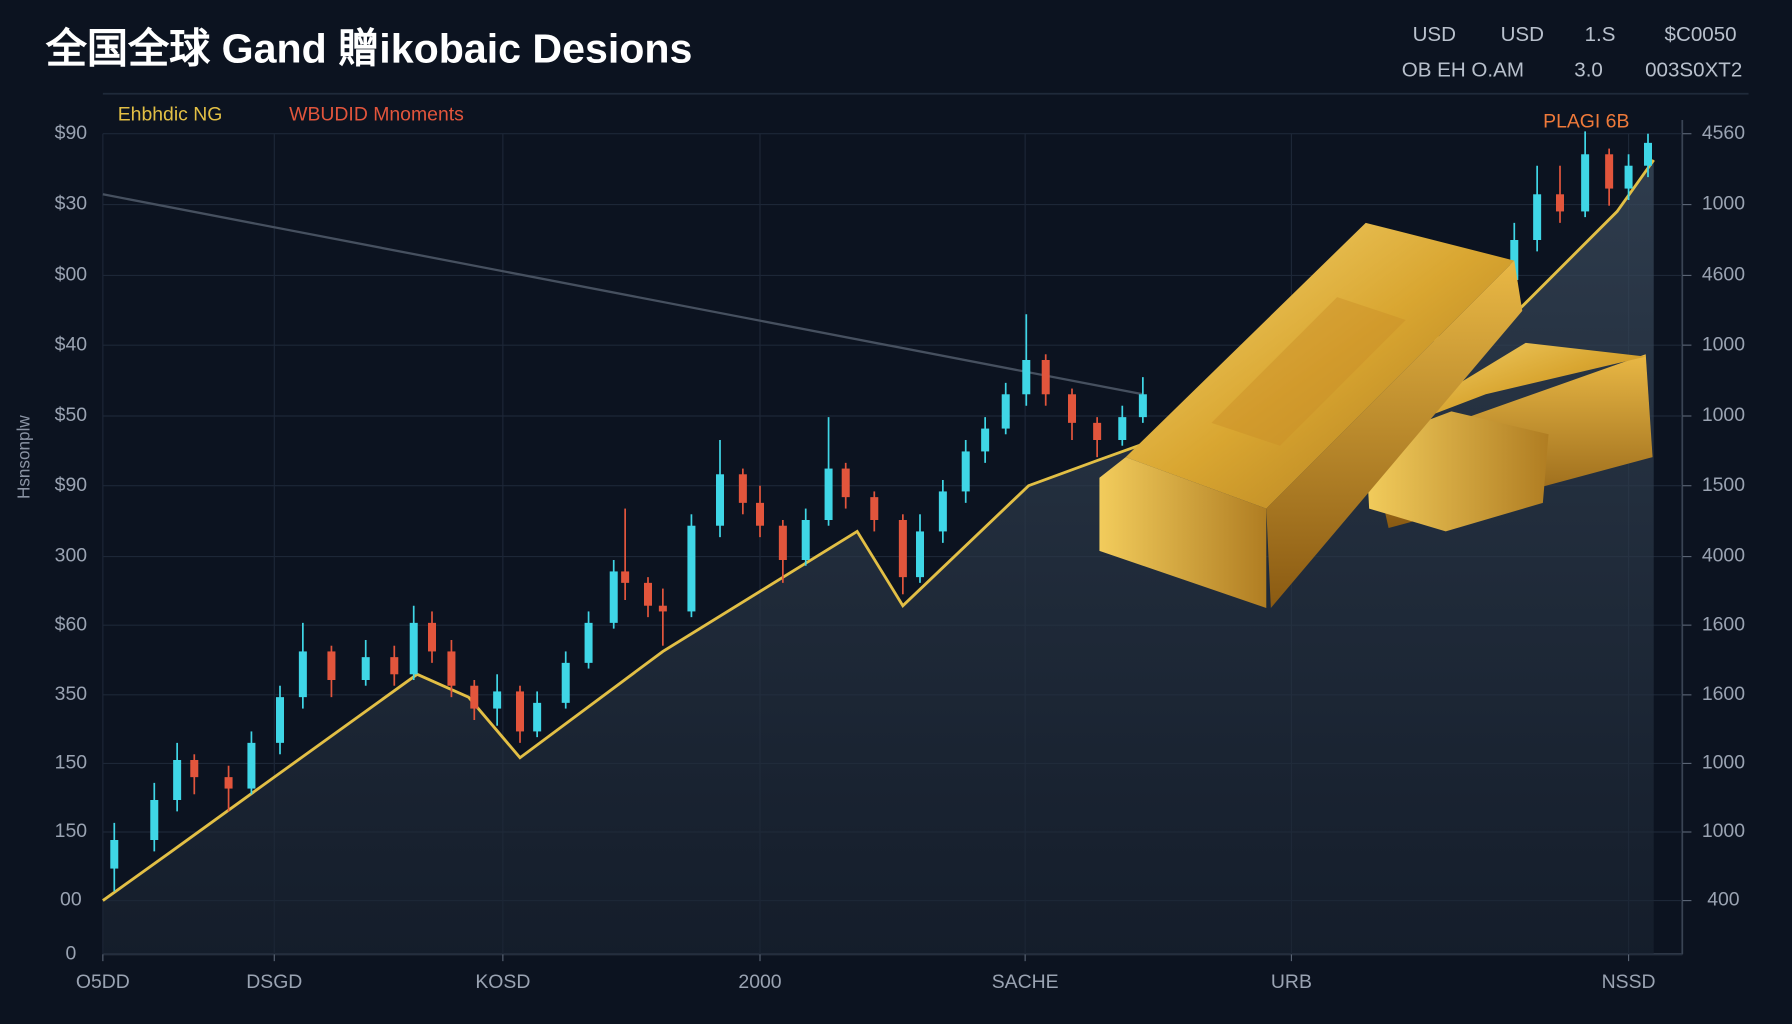 The height and width of the screenshot is (1024, 1792). Describe the element at coordinates (71, 694) in the screenshot. I see `y-tick-label: 350` at that location.